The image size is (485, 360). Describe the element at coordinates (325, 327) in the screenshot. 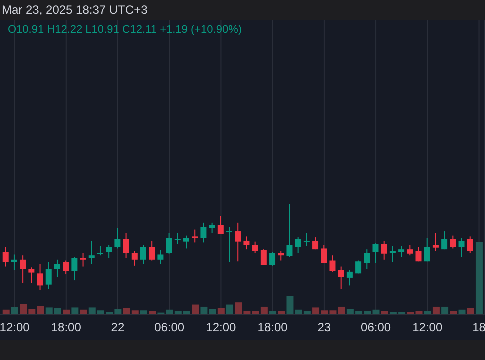

I see `x-tick-label: 23` at that location.